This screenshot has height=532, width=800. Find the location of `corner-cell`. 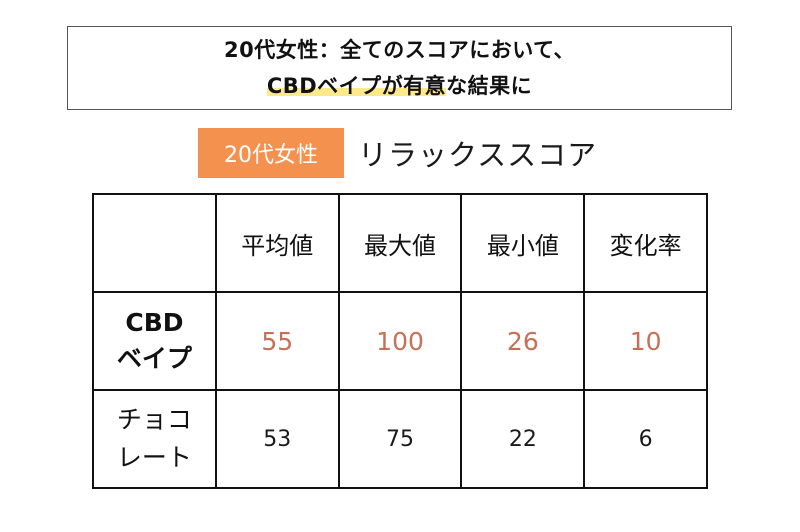

corner-cell is located at coordinates (154, 243).